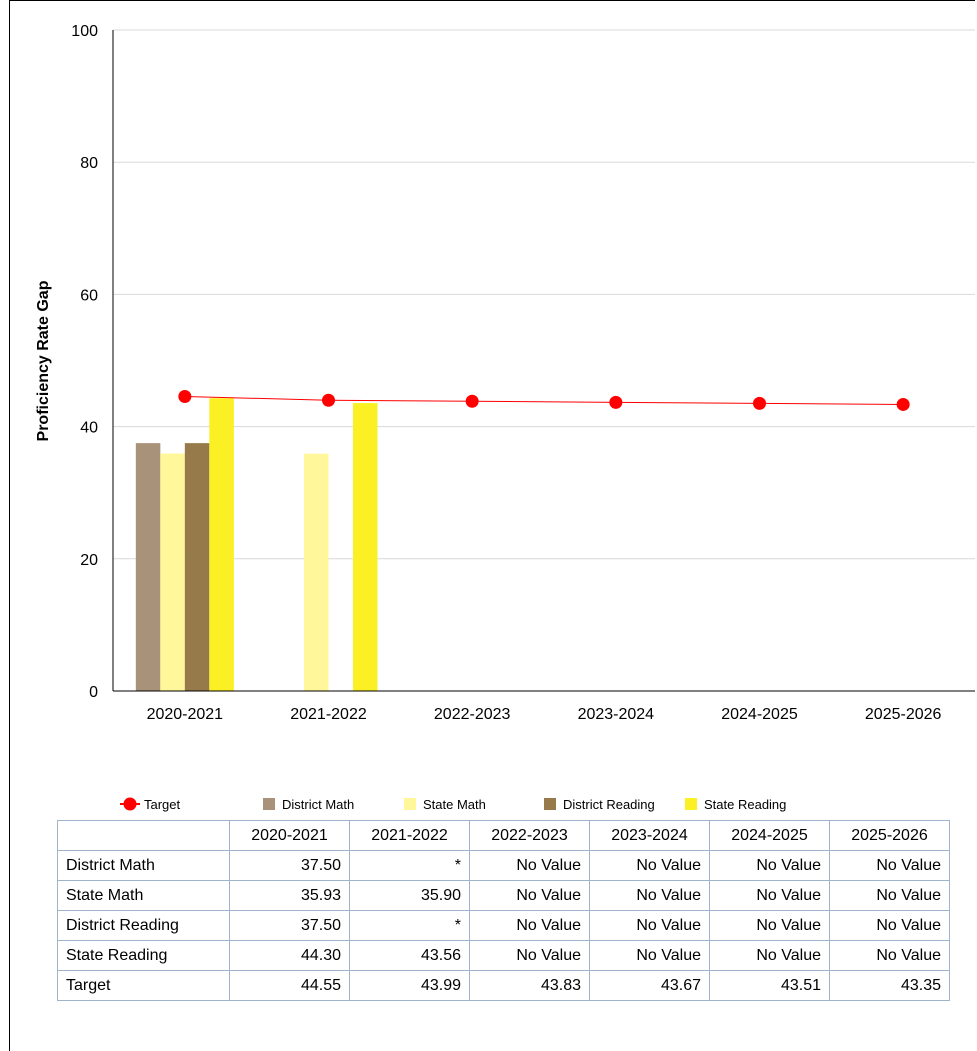 This screenshot has height=1051, width=977. Describe the element at coordinates (43, 360) in the screenshot. I see `y-axis-label: Proficiency Rate Gap` at that location.